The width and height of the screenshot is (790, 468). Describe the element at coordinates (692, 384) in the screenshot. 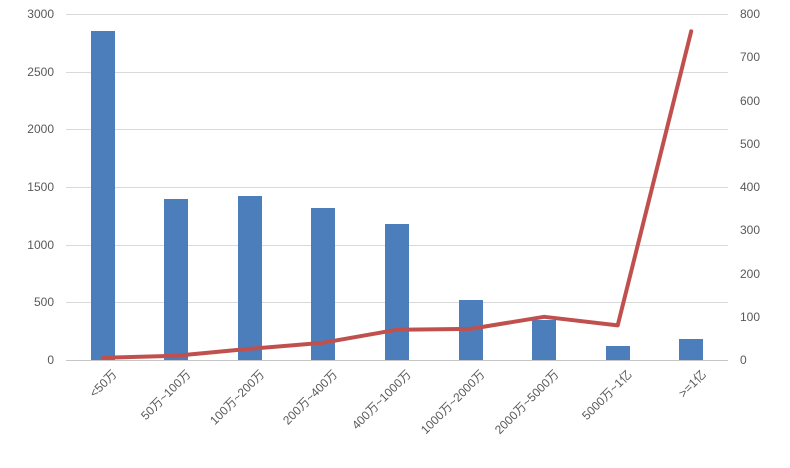

I see `x-axis-label: >=1亿` at that location.